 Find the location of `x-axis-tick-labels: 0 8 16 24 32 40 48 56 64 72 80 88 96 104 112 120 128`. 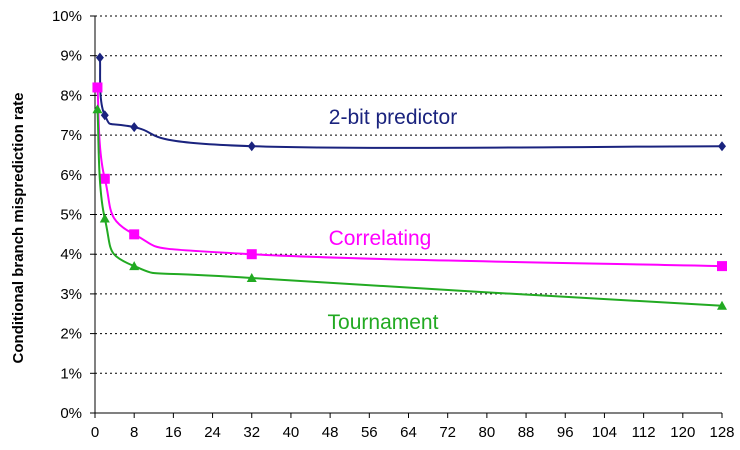

x-axis-tick-labels: 0 8 16 24 32 40 48 56 64 72 80 88 96 104 112 120 128 is located at coordinates (413, 432).